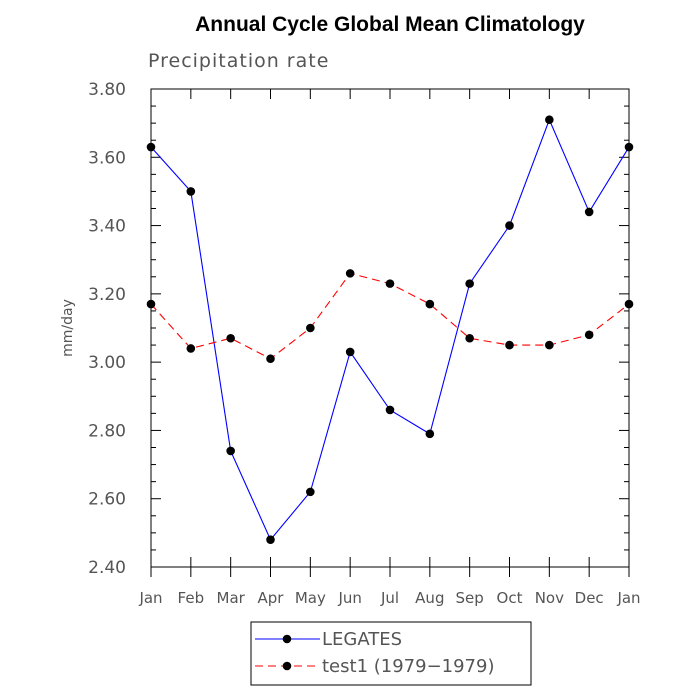 Image resolution: width=700 pixels, height=700 pixels. I want to click on y-tick-label: 2.40, so click(107, 568).